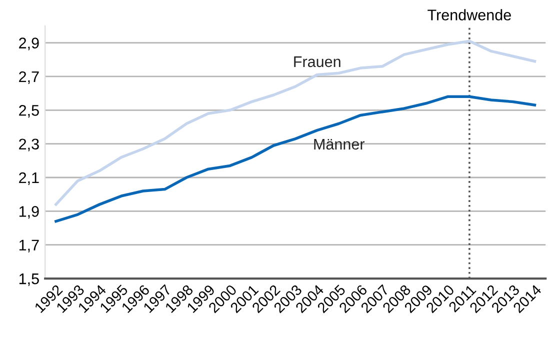 Image resolution: width=550 pixels, height=346 pixels. What do you see at coordinates (29, 111) in the screenshot?
I see `y-tick-label: 2,5` at bounding box center [29, 111].